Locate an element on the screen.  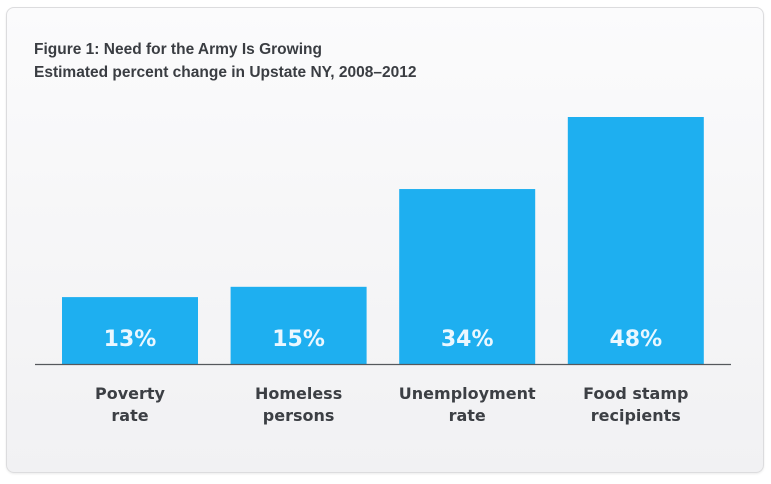
category-tick-label: Unemployment is located at coordinates (467, 393).